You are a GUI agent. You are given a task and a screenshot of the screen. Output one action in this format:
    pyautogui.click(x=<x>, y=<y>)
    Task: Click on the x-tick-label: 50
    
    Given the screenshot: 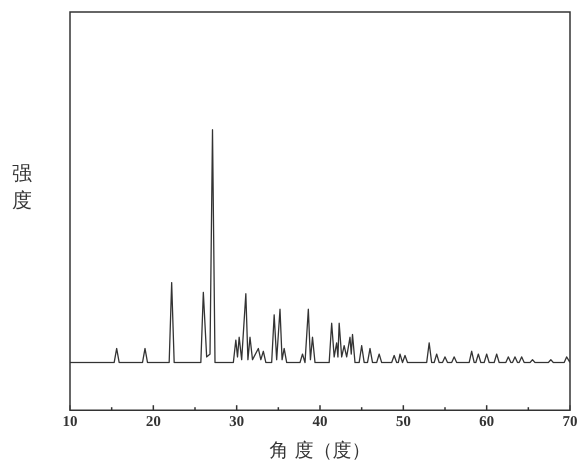 What is the action you would take?
    pyautogui.click(x=403, y=422)
    